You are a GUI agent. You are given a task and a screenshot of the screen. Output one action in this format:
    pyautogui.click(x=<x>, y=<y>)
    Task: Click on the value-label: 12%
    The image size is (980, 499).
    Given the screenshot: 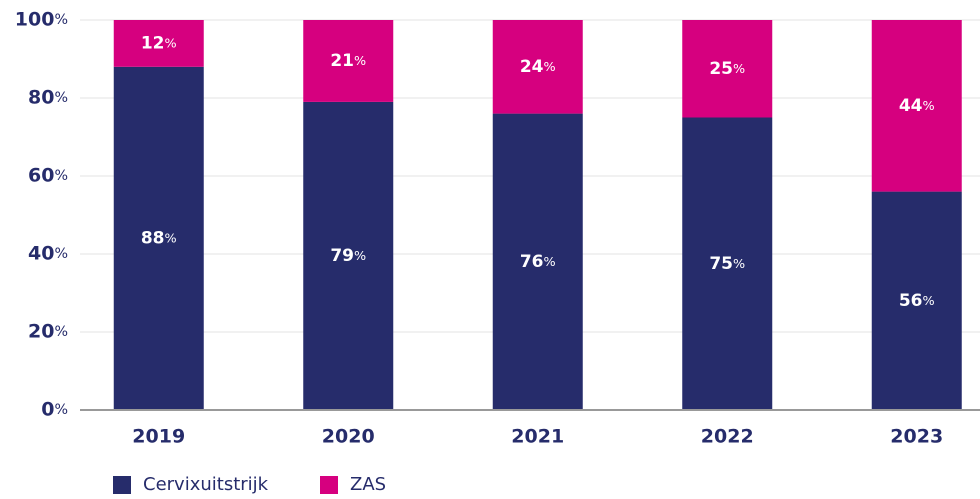 What is the action you would take?
    pyautogui.click(x=159, y=43)
    